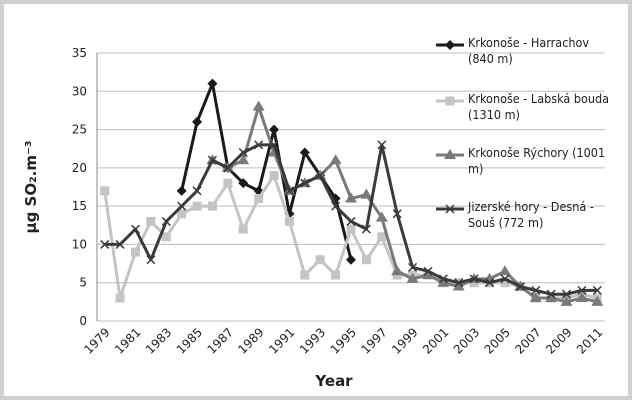 The height and width of the screenshot is (400, 632). Describe the element at coordinates (79, 130) in the screenshot. I see `y-tick-label: 25` at that location.